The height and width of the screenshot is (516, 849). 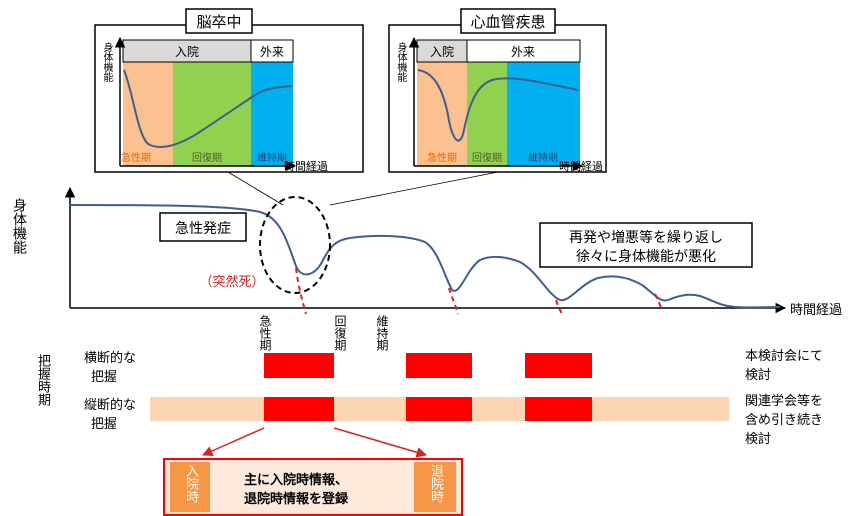 I want to click on cvd-title: 心血管疾患, so click(x=507, y=22).